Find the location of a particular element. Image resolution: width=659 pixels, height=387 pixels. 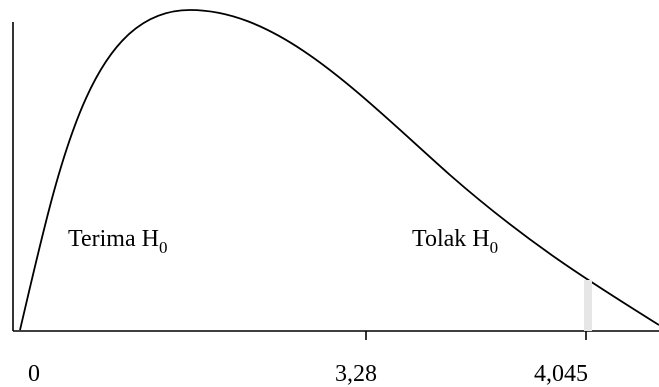

accept-region-subscript: 0 is located at coordinates (163, 247).